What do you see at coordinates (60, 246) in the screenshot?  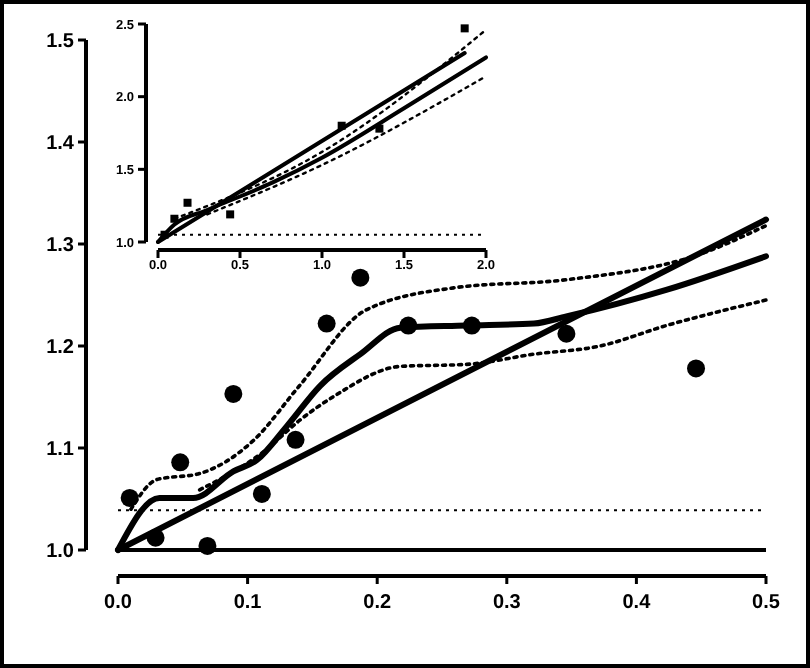 I see `y-tick-label: 1.3` at bounding box center [60, 246].